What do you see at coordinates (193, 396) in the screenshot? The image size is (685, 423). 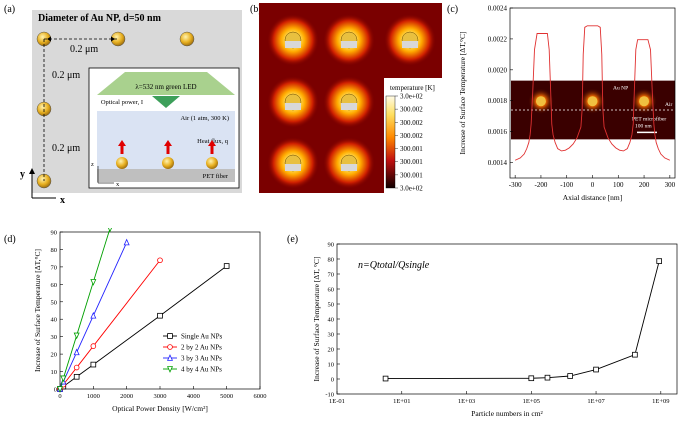 I see `x-tick-label: 4000` at bounding box center [193, 396].